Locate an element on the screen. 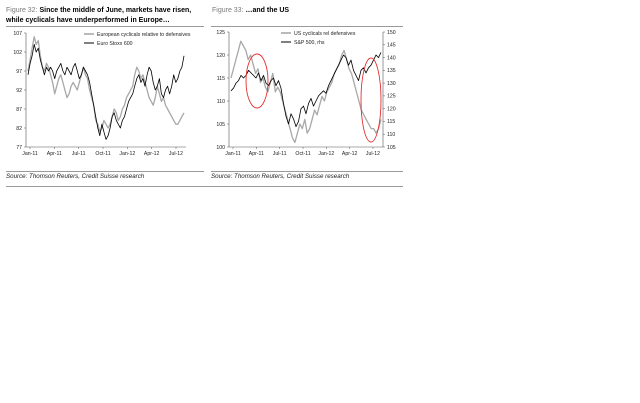 The width and height of the screenshot is (640, 403). y-tick-label: 87 is located at coordinates (19, 110).